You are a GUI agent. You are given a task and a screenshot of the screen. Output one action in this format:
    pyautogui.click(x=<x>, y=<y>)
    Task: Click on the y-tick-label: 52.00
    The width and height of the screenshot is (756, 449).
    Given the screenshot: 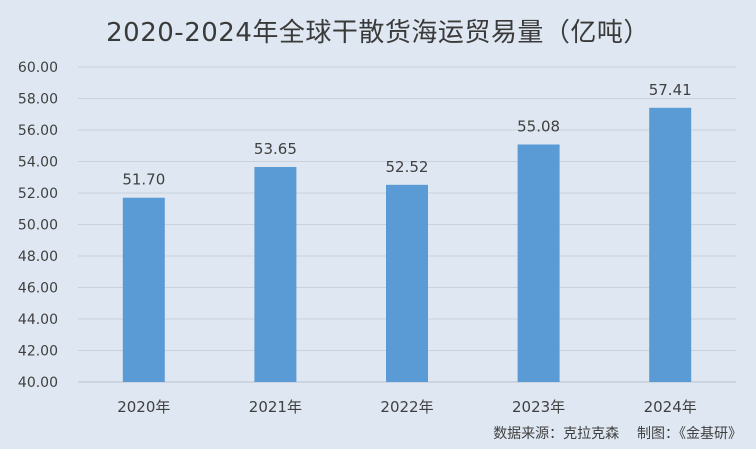 What is the action you would take?
    pyautogui.click(x=38, y=194)
    